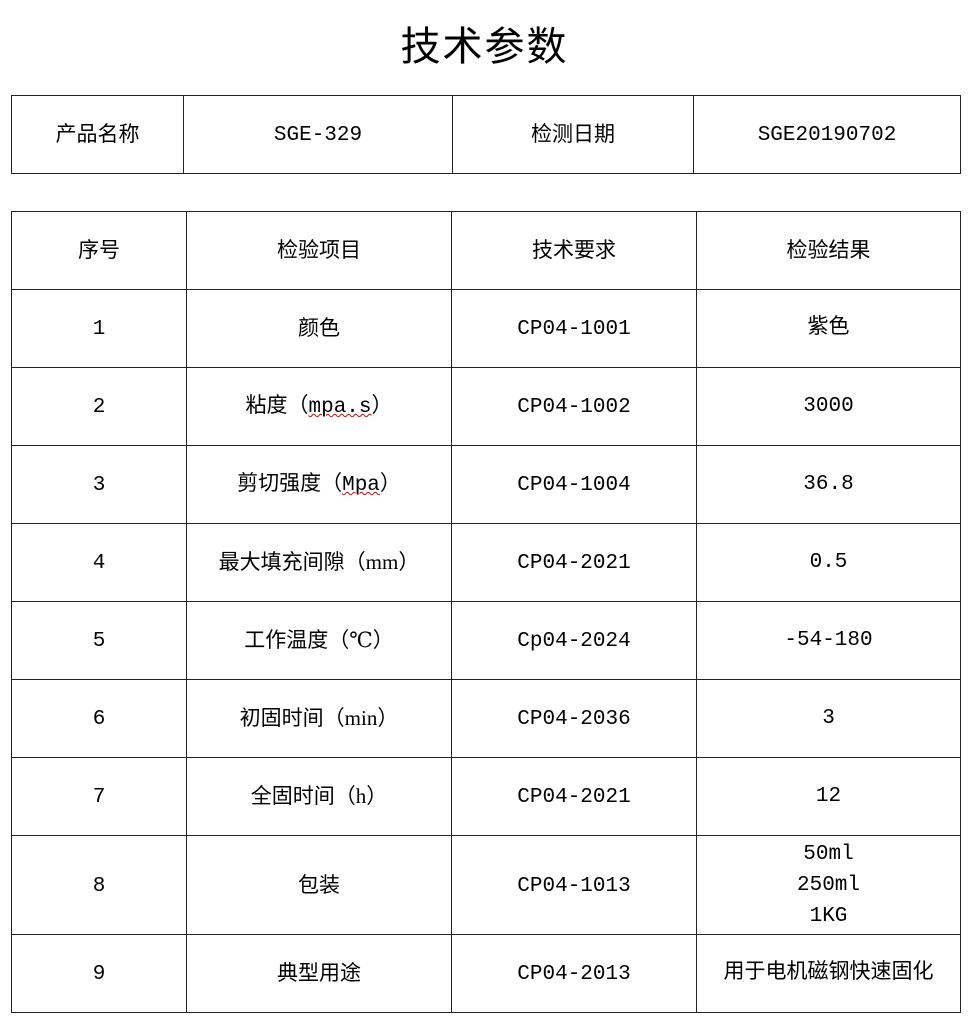 The image size is (969, 1028). I want to click on item-text: 包装, so click(319, 884).